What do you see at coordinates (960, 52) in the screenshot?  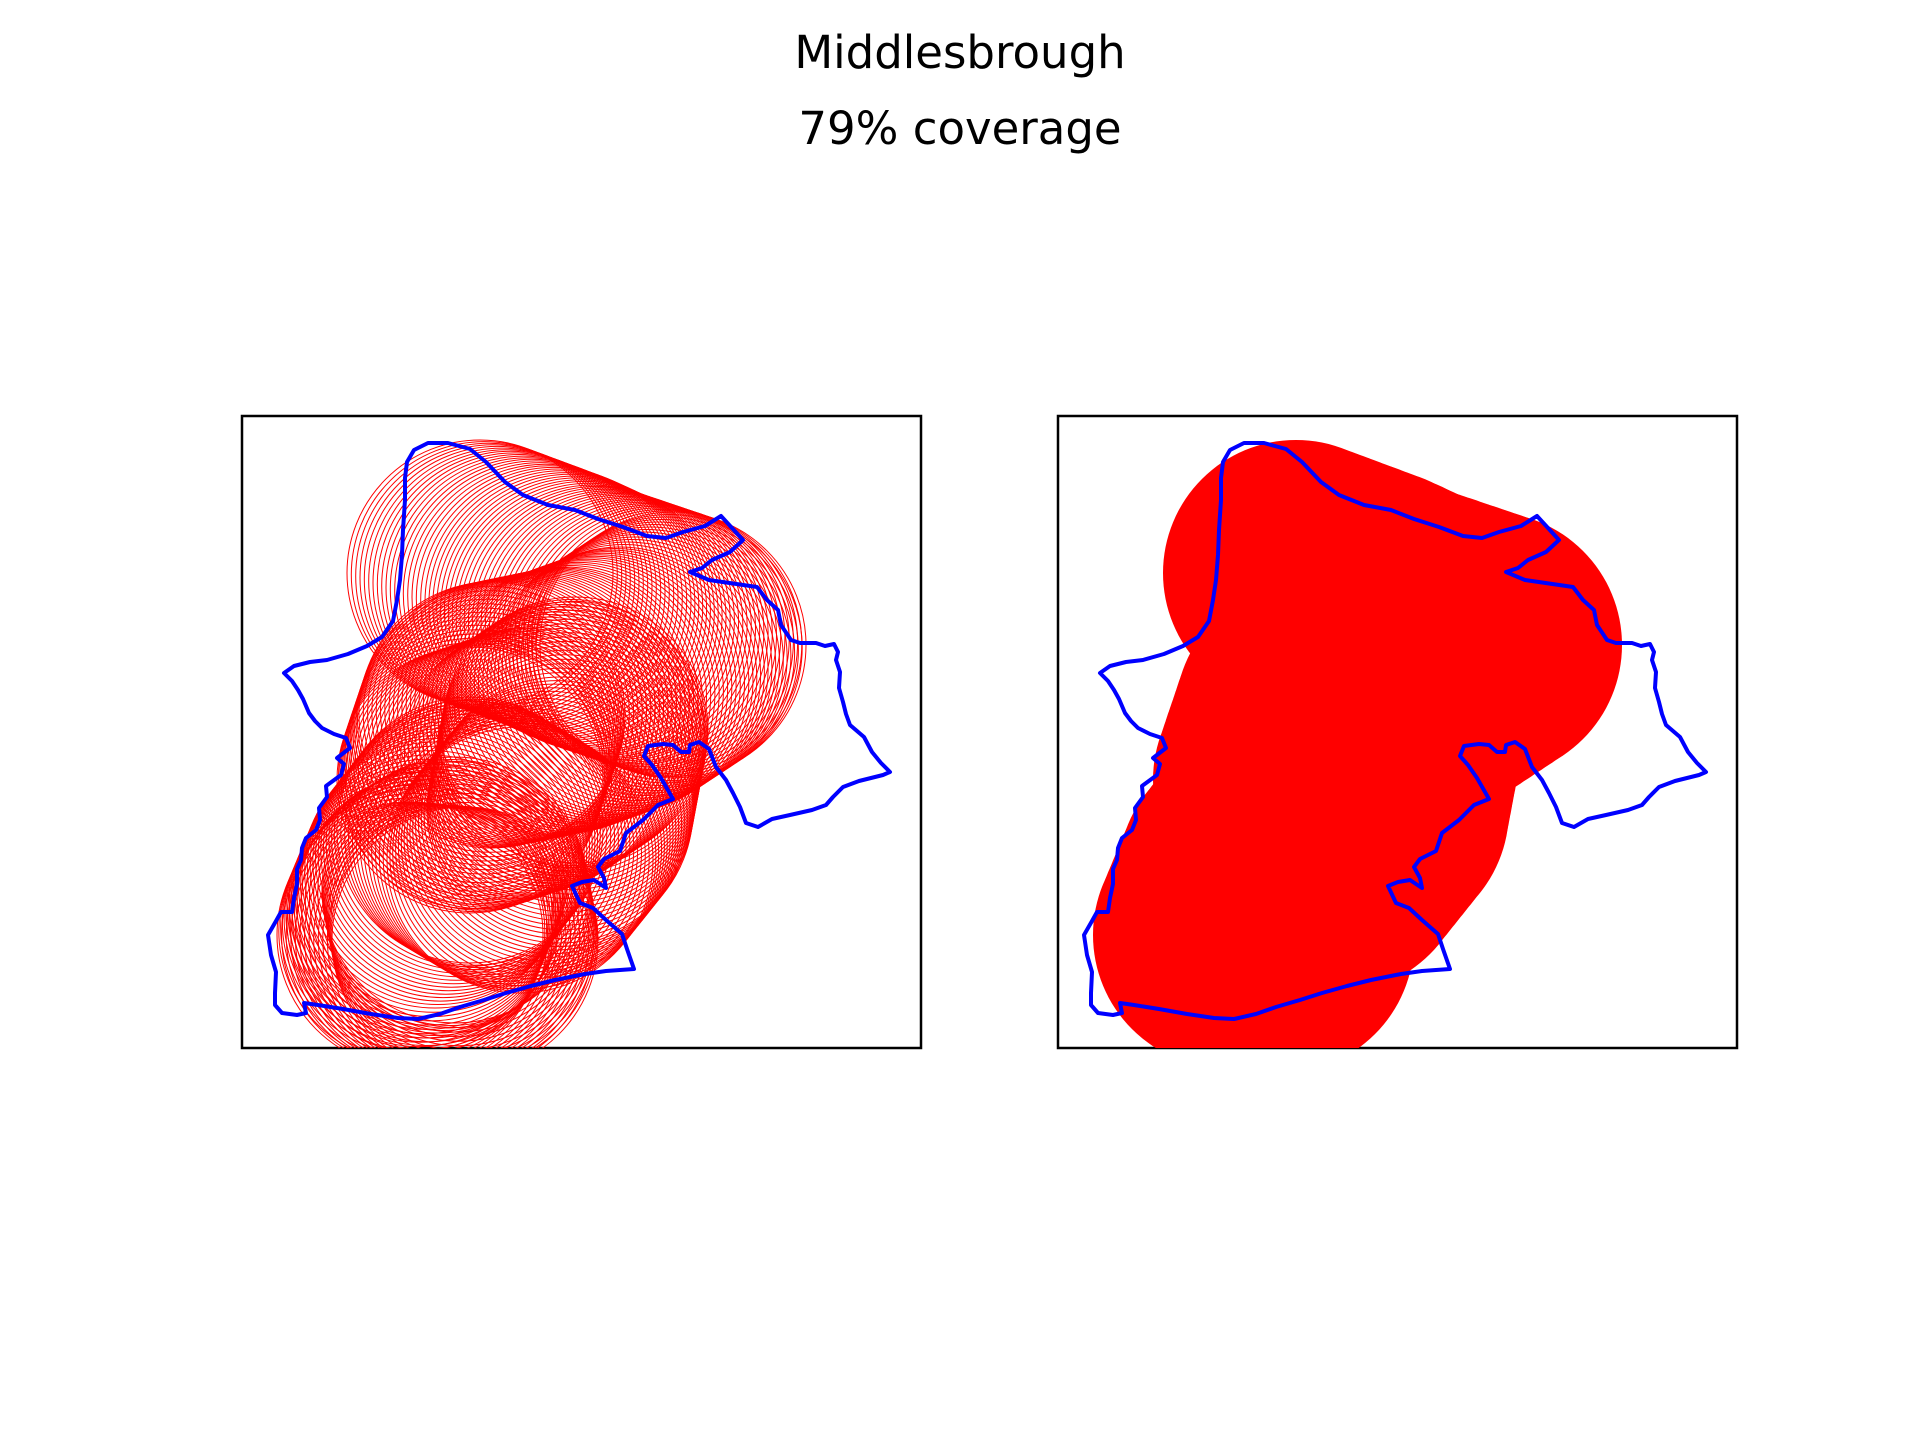 I see `figure-title: Middlesbrough` at bounding box center [960, 52].